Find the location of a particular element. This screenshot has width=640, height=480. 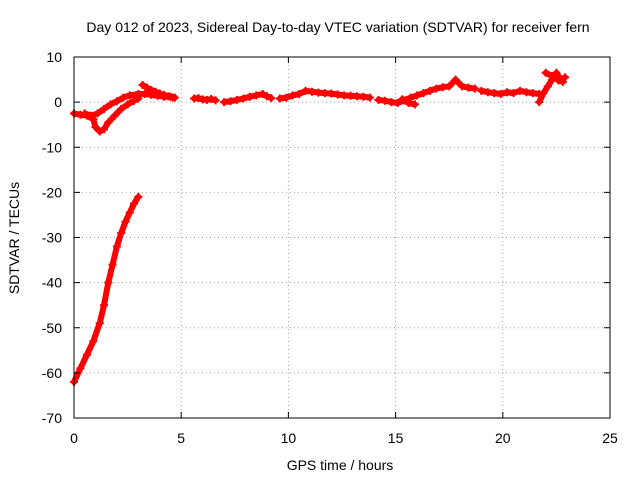

x-tick-label: 10 is located at coordinates (289, 438).